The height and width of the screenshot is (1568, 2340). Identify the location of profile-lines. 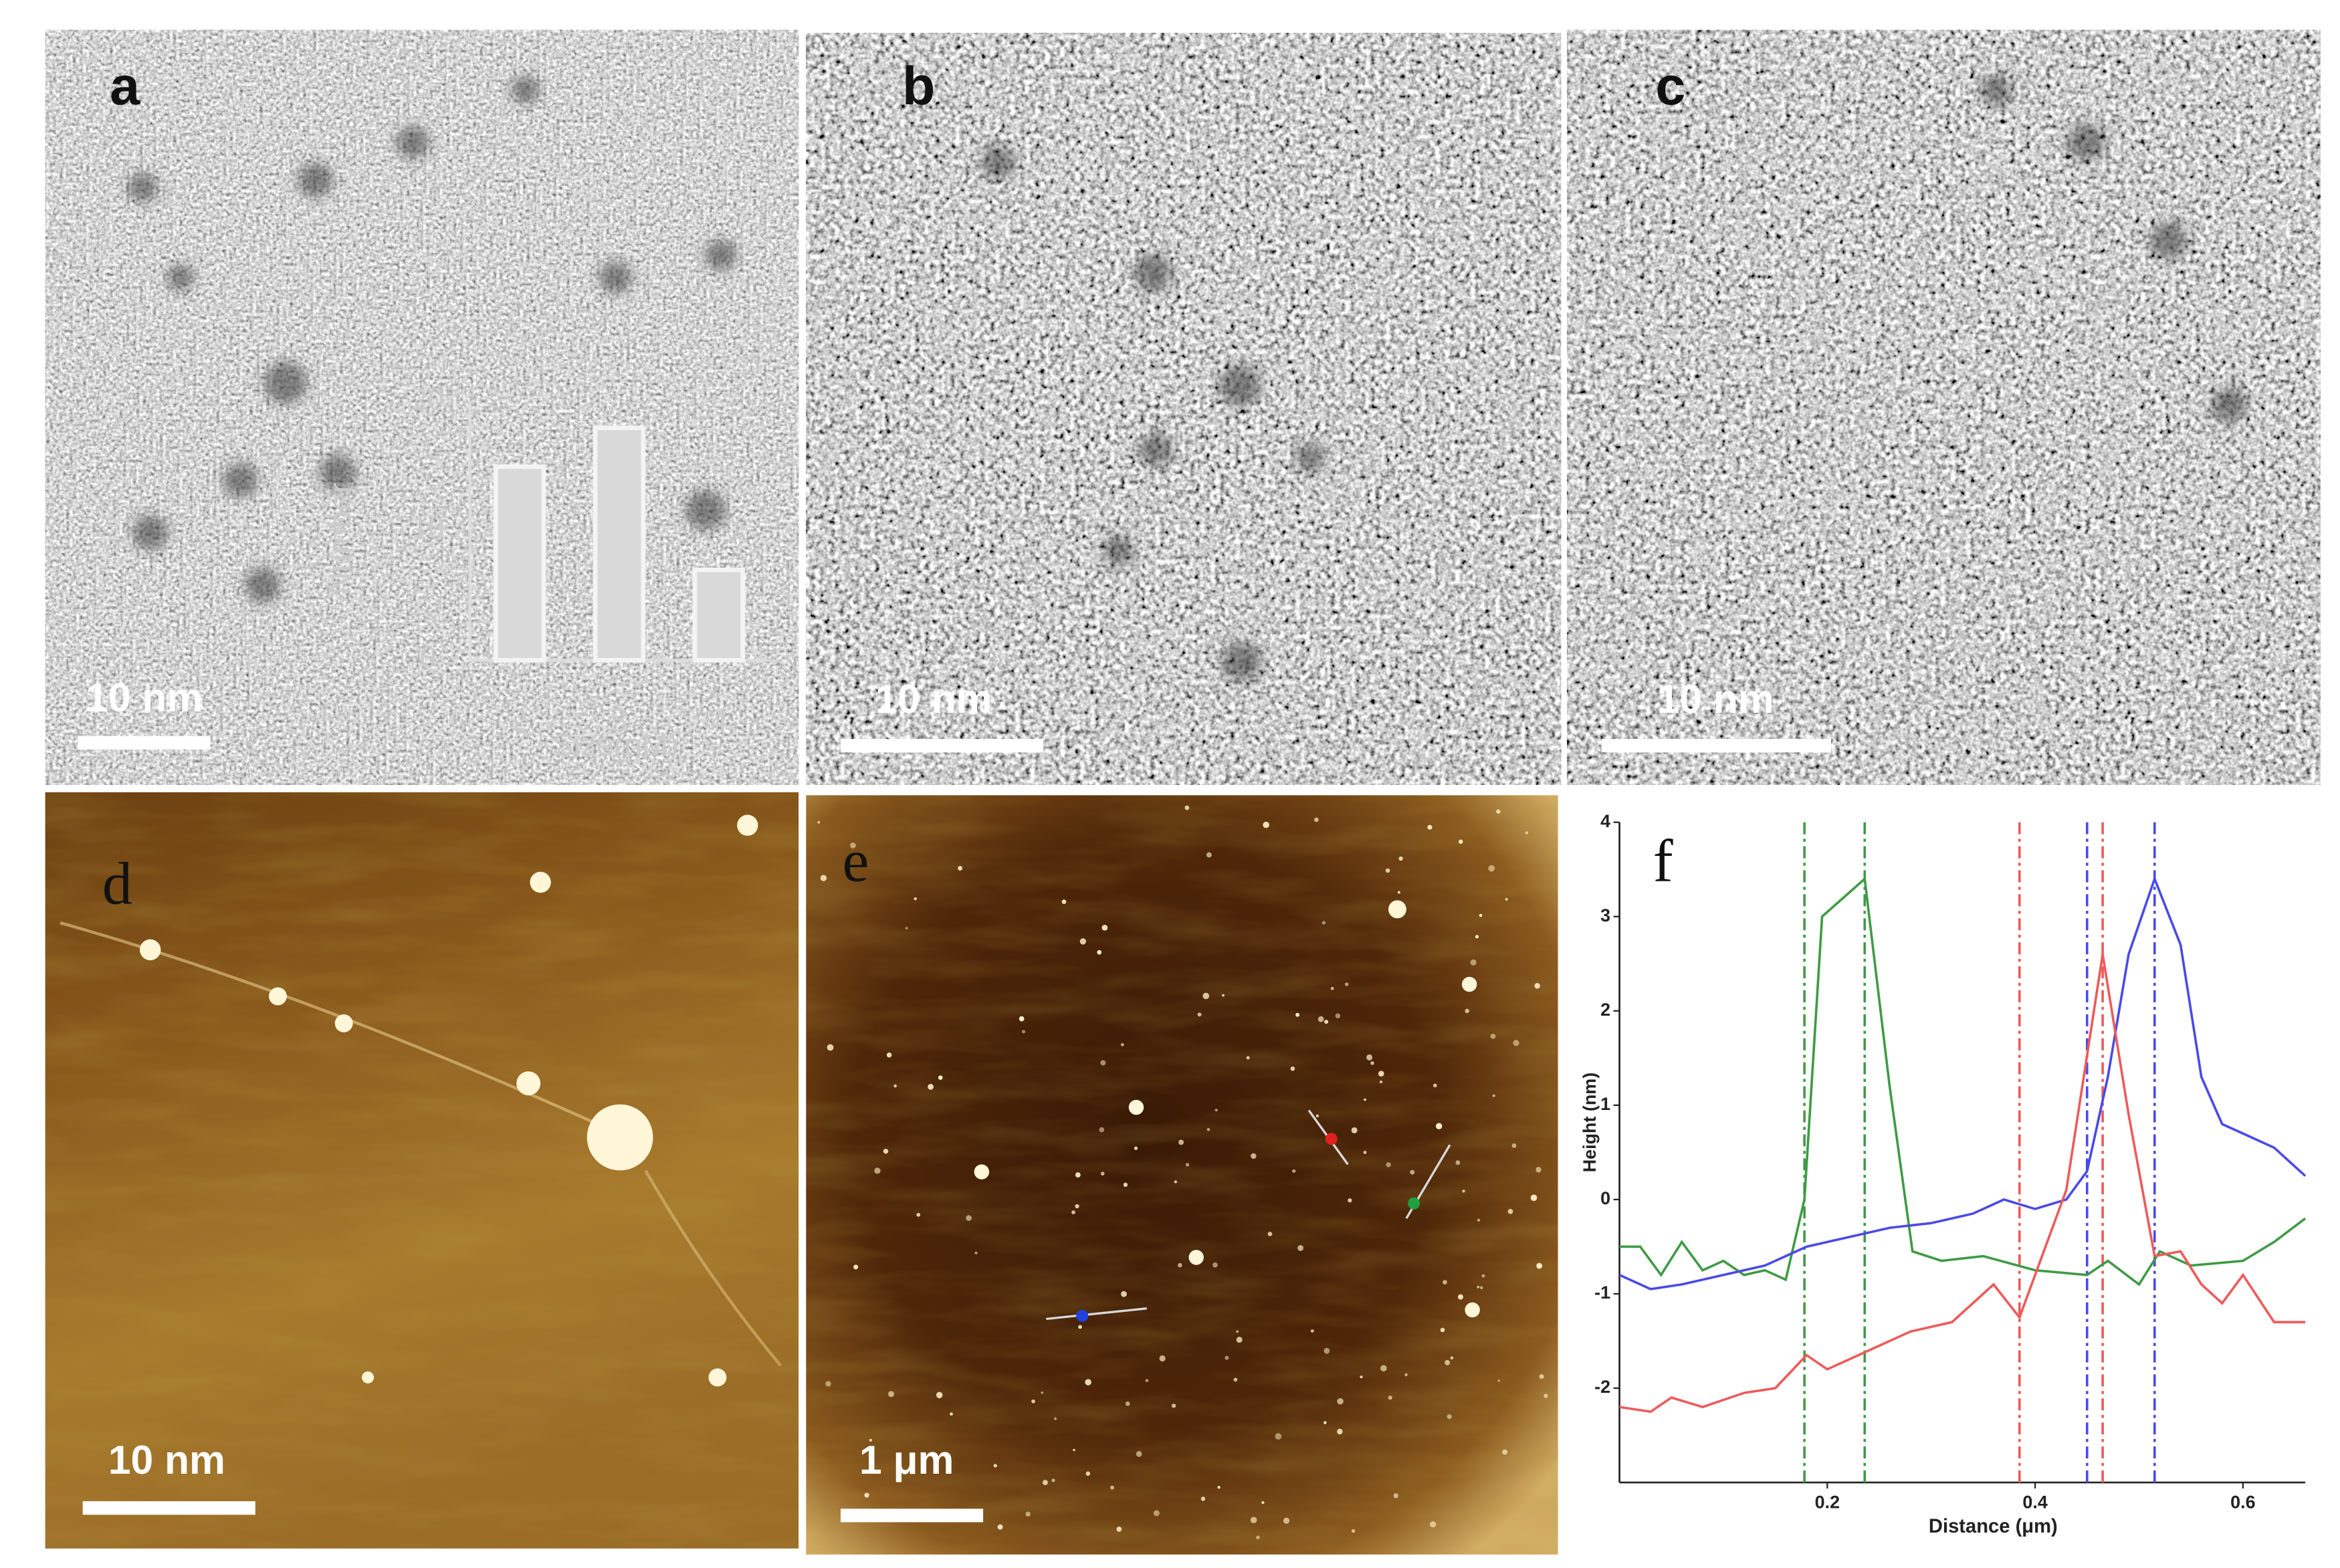
(1248, 1215).